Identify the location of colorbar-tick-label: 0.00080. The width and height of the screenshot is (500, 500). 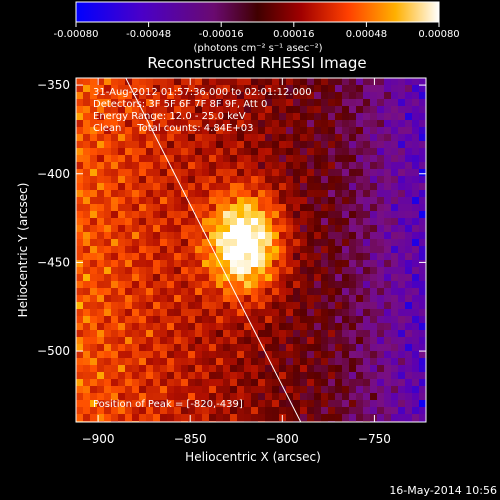
(438, 34).